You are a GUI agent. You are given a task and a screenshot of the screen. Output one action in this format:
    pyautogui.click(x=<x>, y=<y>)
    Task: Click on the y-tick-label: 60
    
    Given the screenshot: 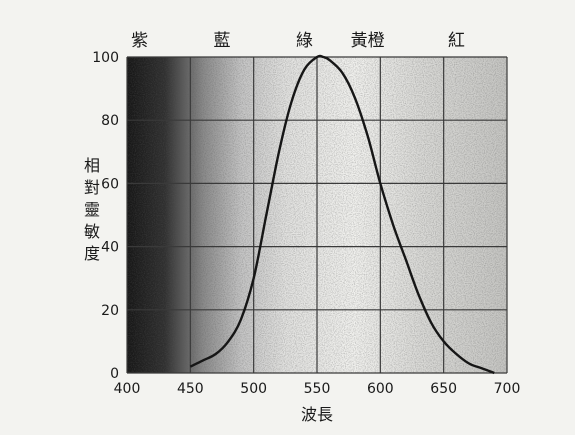 What is the action you would take?
    pyautogui.click(x=110, y=184)
    